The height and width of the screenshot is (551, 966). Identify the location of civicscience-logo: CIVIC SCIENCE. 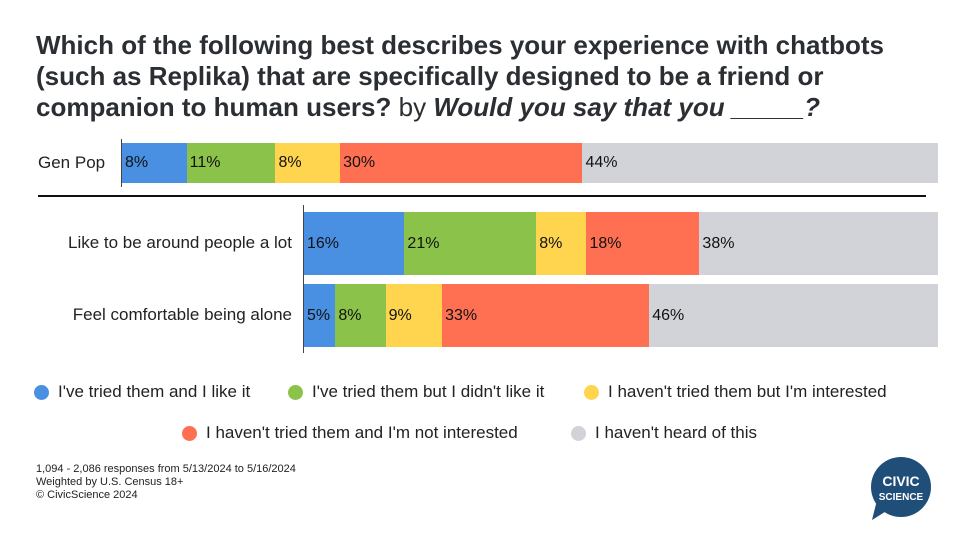
(901, 488).